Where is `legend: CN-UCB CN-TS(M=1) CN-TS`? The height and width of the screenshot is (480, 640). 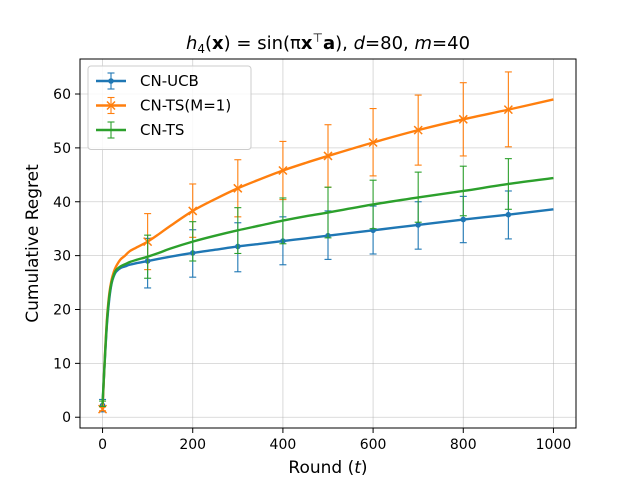
legend: CN-UCB CN-TS(M=1) CN-TS is located at coordinates (169, 107).